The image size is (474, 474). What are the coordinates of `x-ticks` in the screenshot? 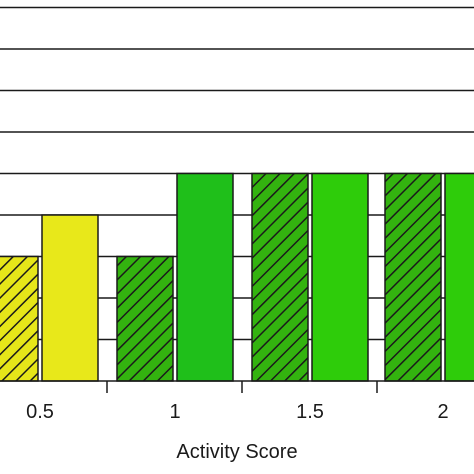 It's located at (242, 387).